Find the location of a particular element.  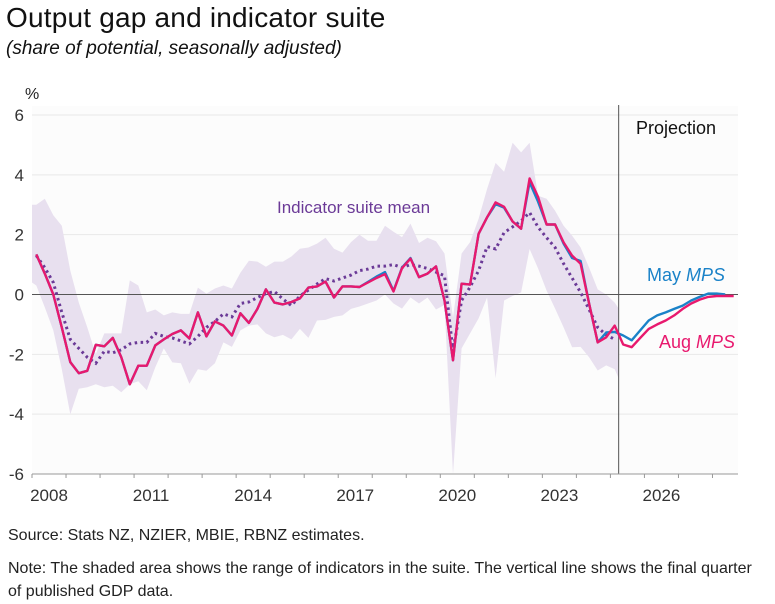

x-tick-label: 2014 is located at coordinates (253, 495).